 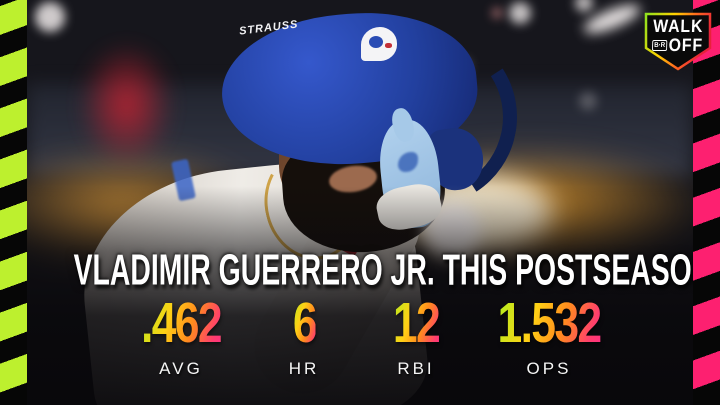 I want to click on stat-rbi-label: RBI, so click(x=416, y=368).